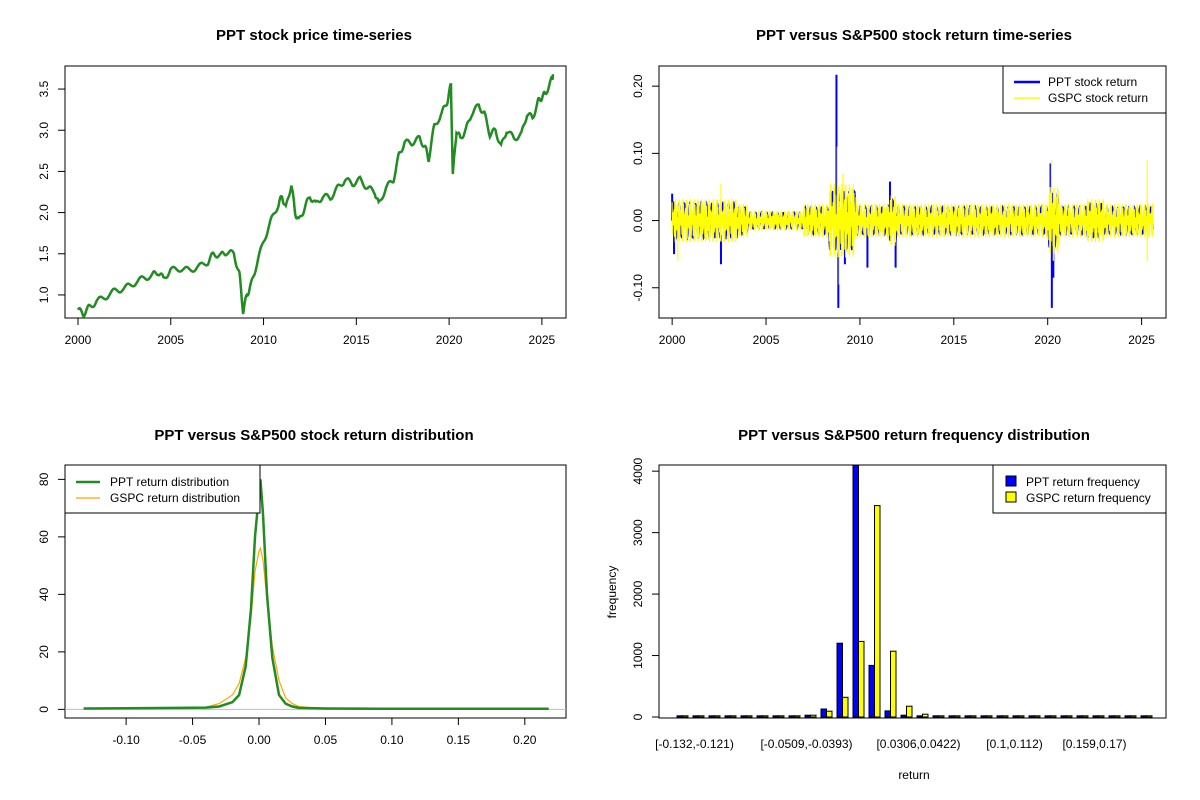  I want to click on x-tick-label: 2005, so click(766, 340).